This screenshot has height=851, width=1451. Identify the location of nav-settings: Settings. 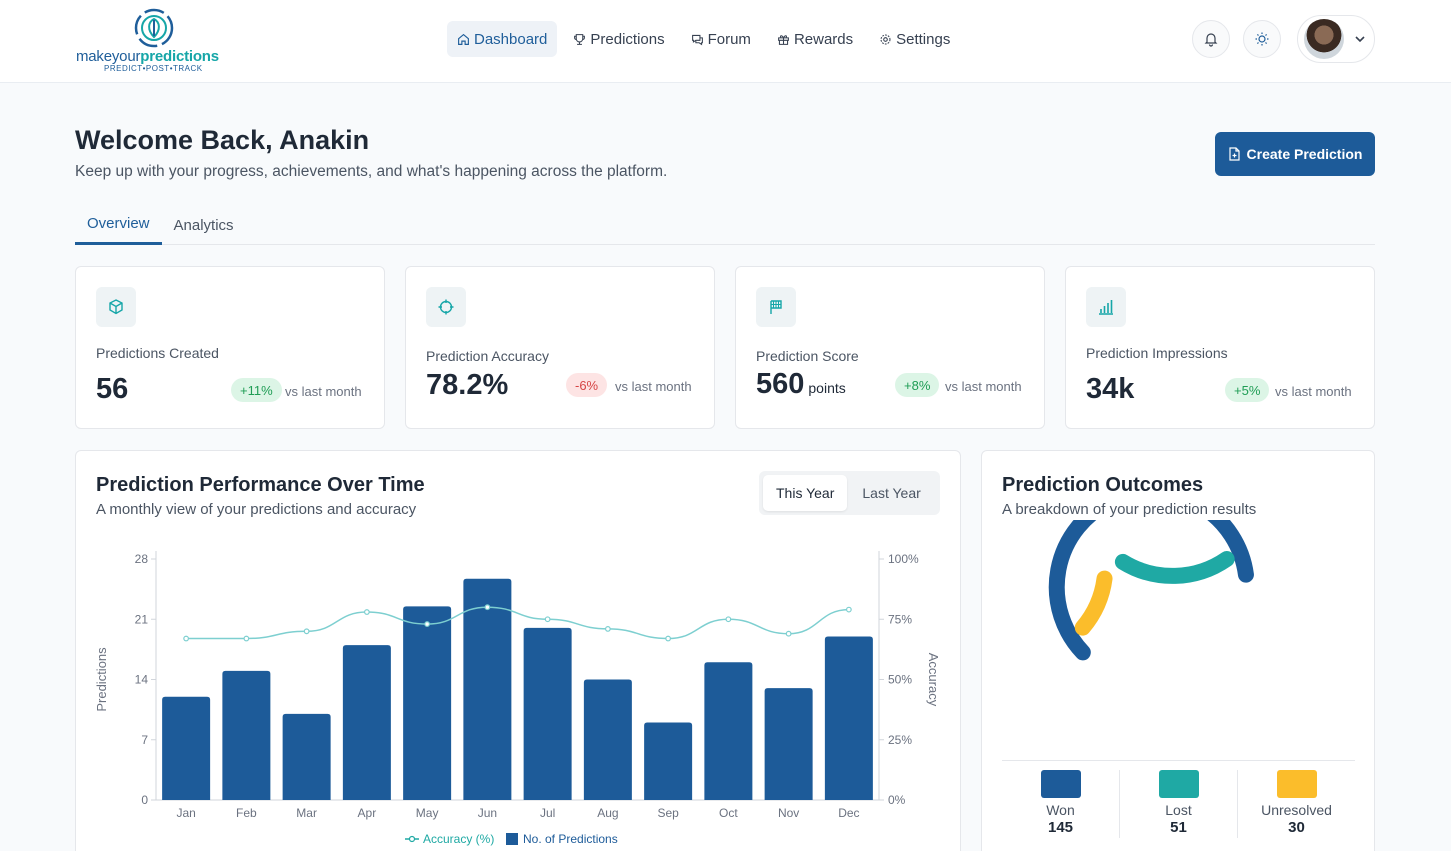
(914, 39).